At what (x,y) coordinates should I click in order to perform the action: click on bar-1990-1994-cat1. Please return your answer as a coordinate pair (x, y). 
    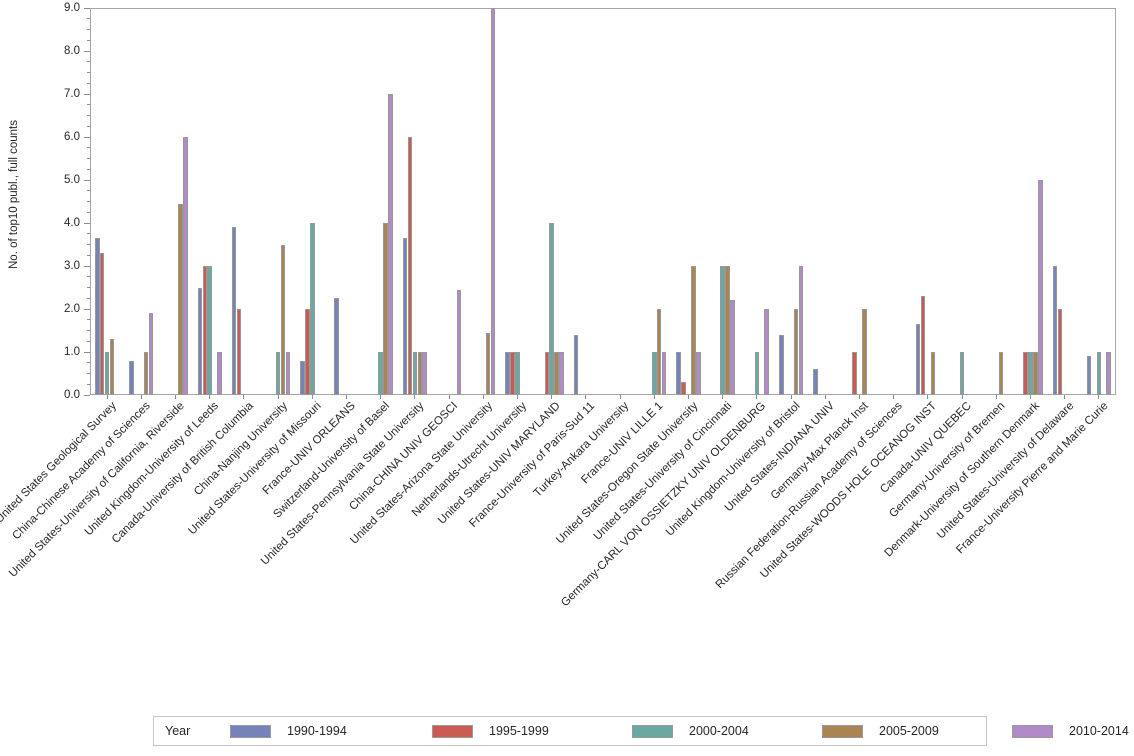
    Looking at the image, I should click on (97, 316).